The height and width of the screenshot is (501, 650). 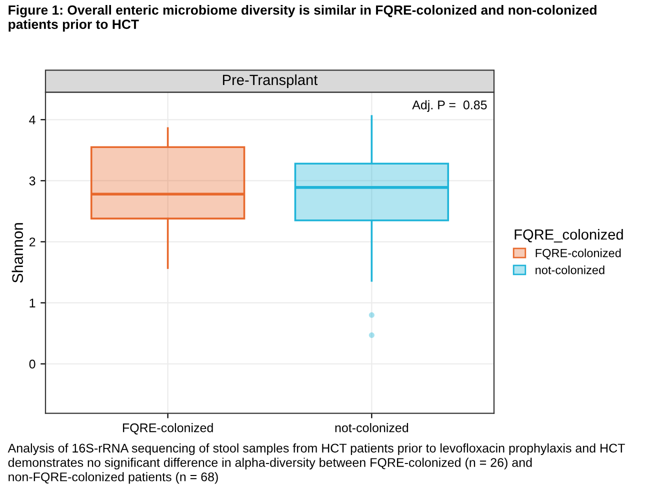 What do you see at coordinates (302, 18) in the screenshot?
I see `chart-title: Figure 1: Overall enteric microbiome diversity is similar in FQRE-colonized and non-colonized patients prior to HCT` at bounding box center [302, 18].